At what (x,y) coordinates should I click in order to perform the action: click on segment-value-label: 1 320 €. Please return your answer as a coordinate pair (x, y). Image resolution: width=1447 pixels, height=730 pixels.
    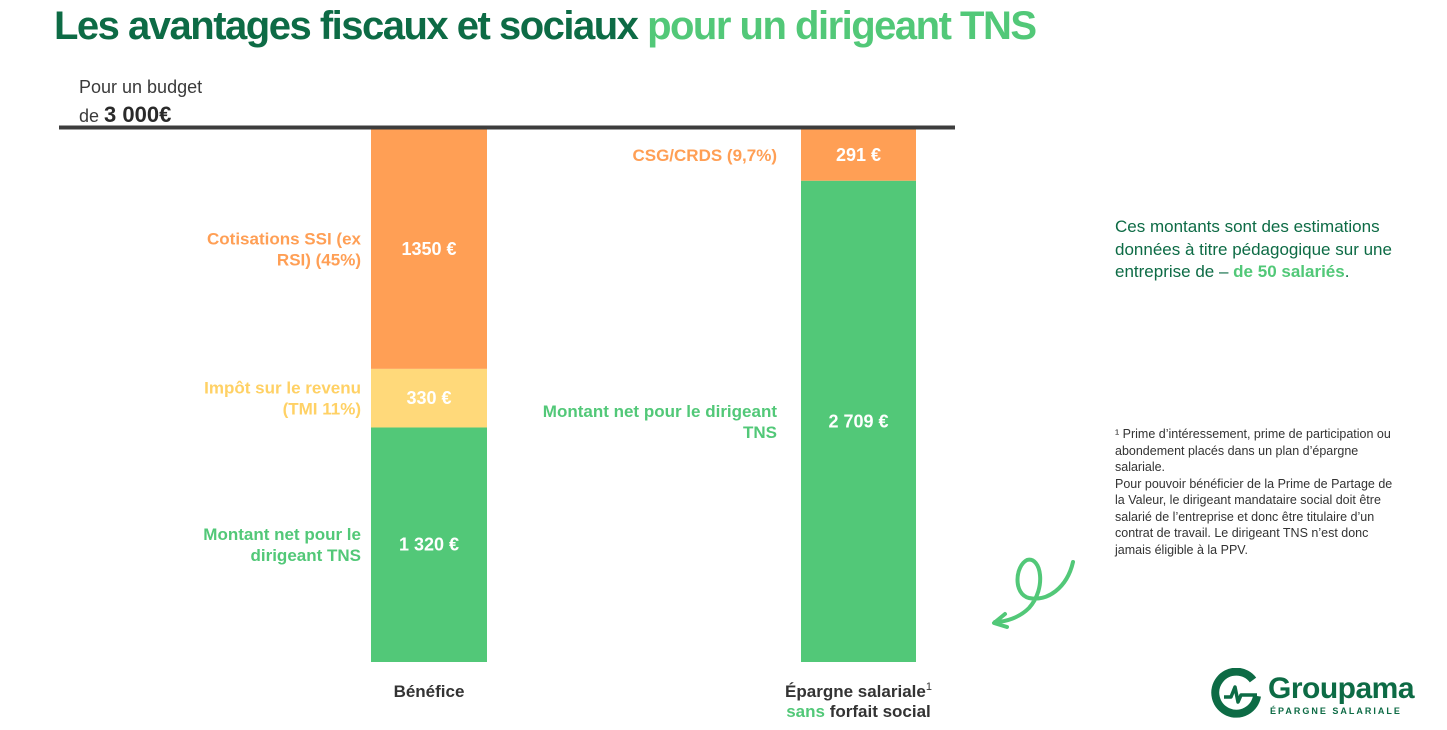
    Looking at the image, I should click on (429, 545).